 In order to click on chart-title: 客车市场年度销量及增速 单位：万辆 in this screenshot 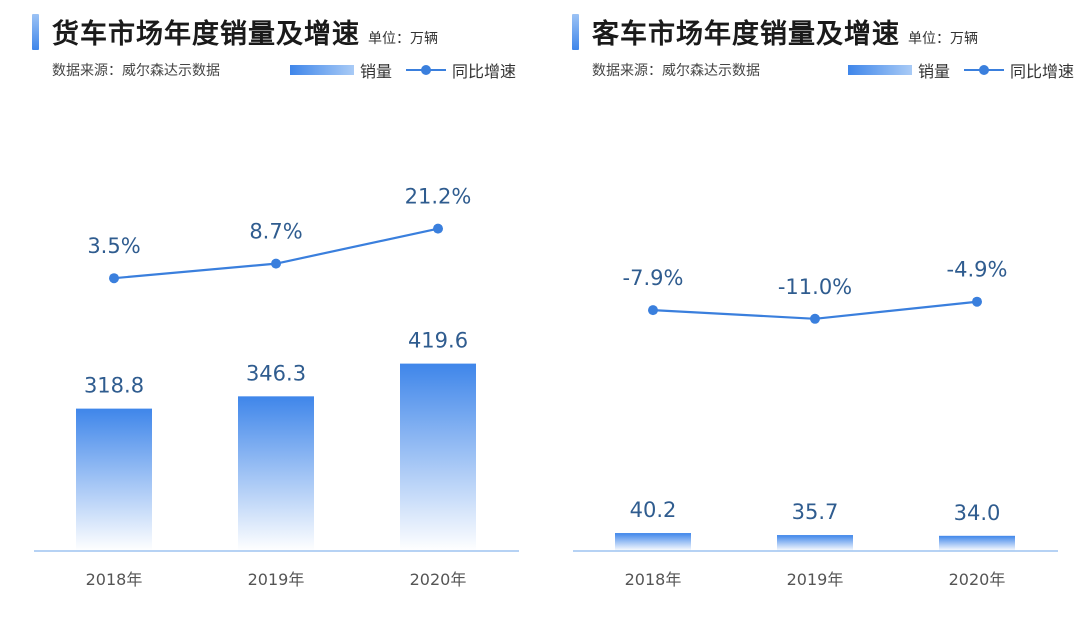, I will do `click(785, 34)`.